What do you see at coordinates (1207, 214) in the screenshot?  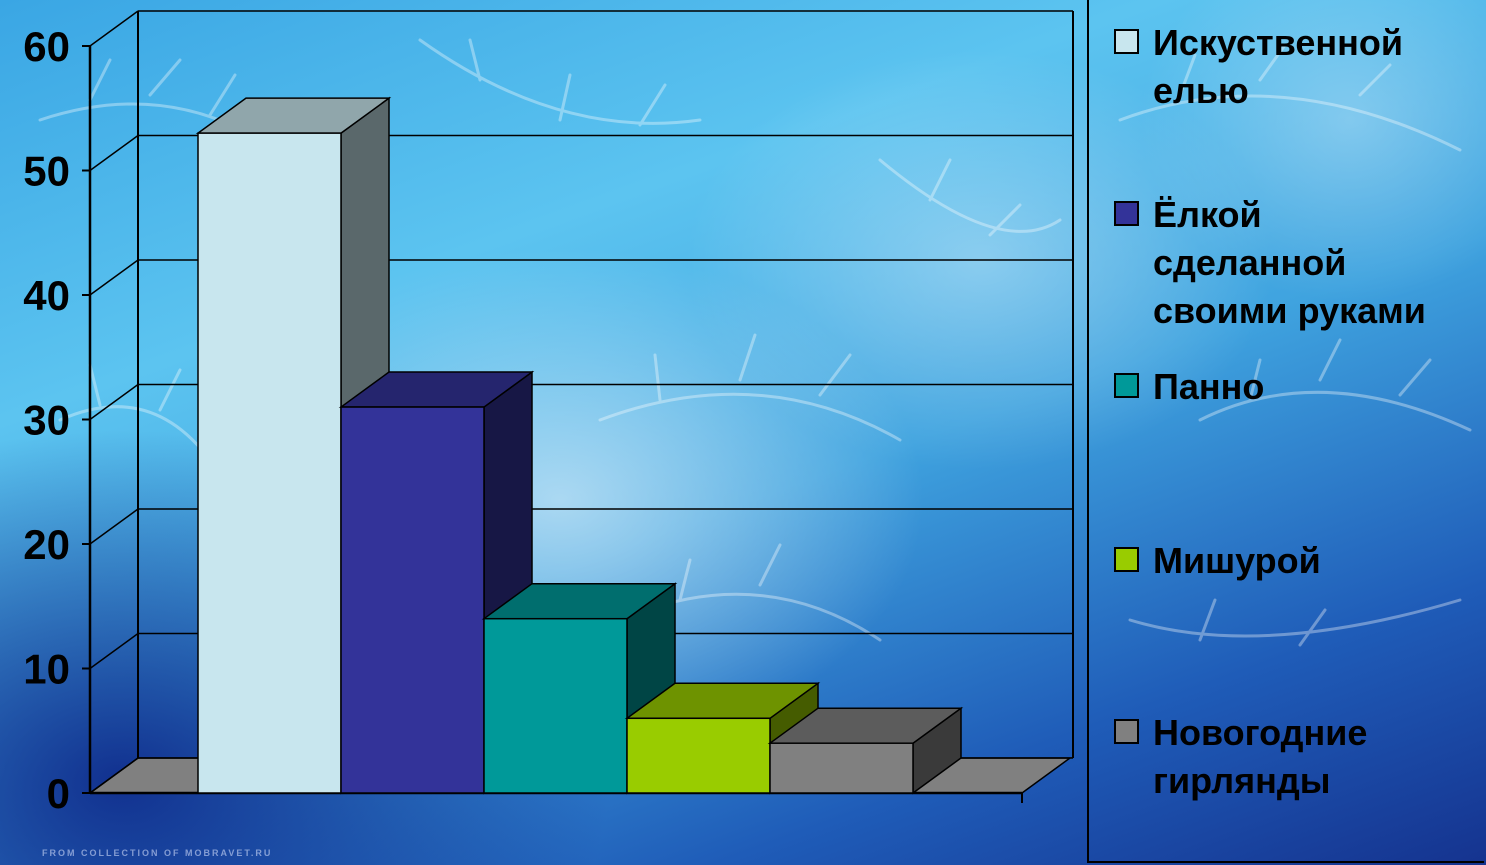 I see `legend-label: Ёлкой` at bounding box center [1207, 214].